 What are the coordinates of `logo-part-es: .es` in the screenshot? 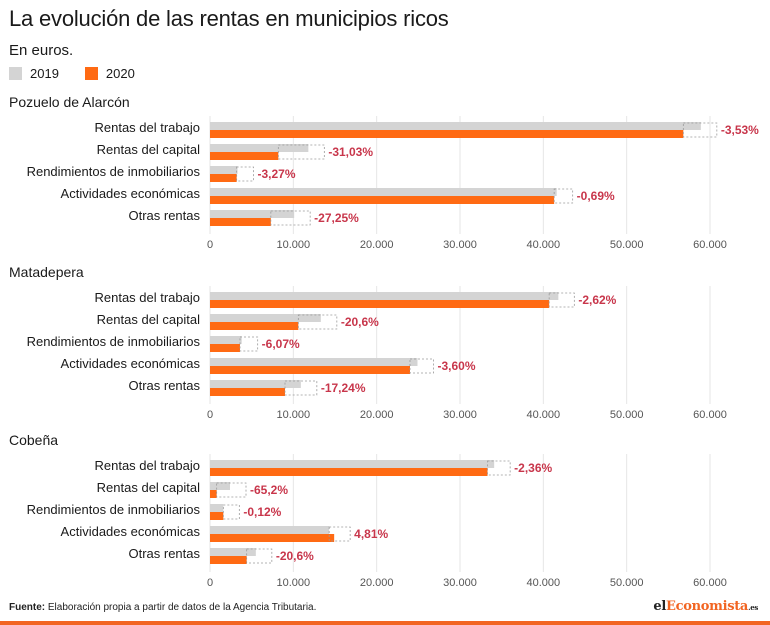 It's located at (753, 607).